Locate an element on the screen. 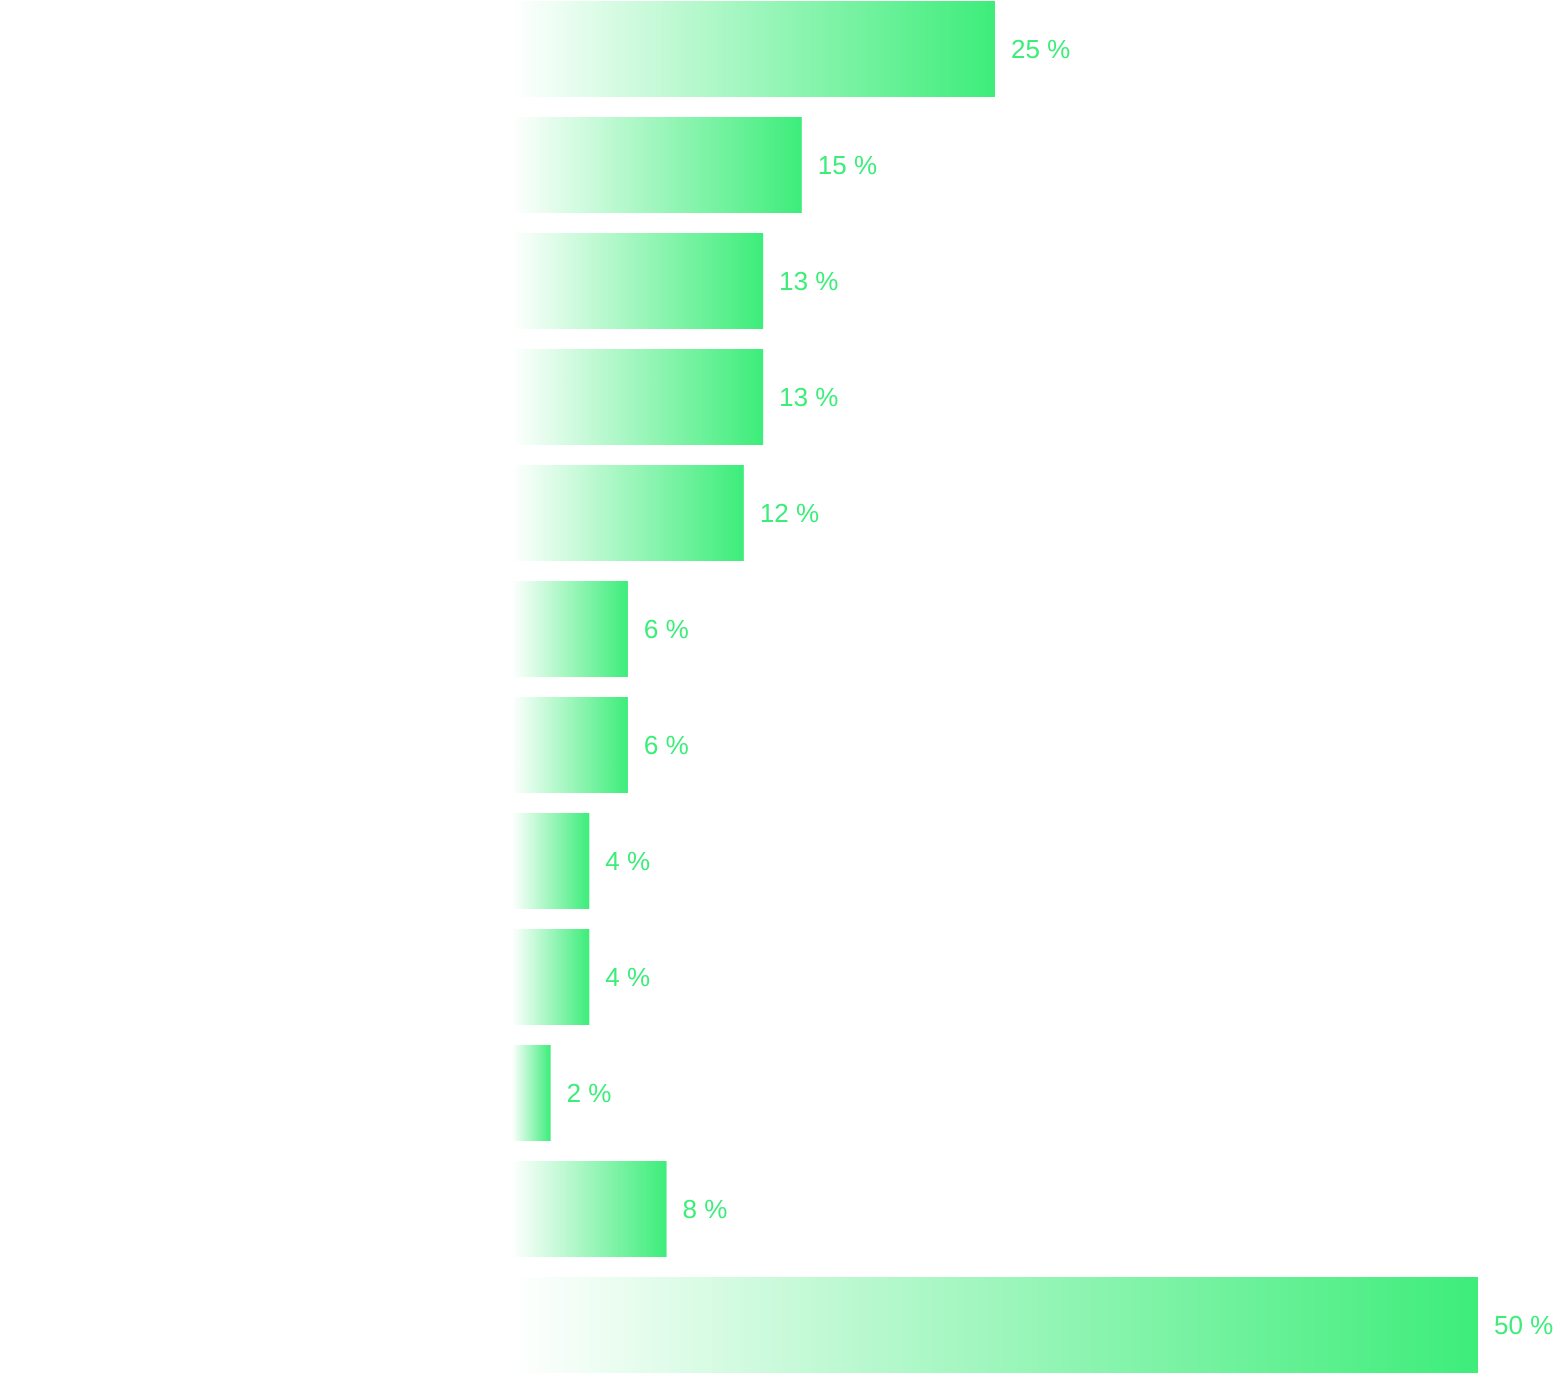  value-label: 8 % is located at coordinates (705, 1209).